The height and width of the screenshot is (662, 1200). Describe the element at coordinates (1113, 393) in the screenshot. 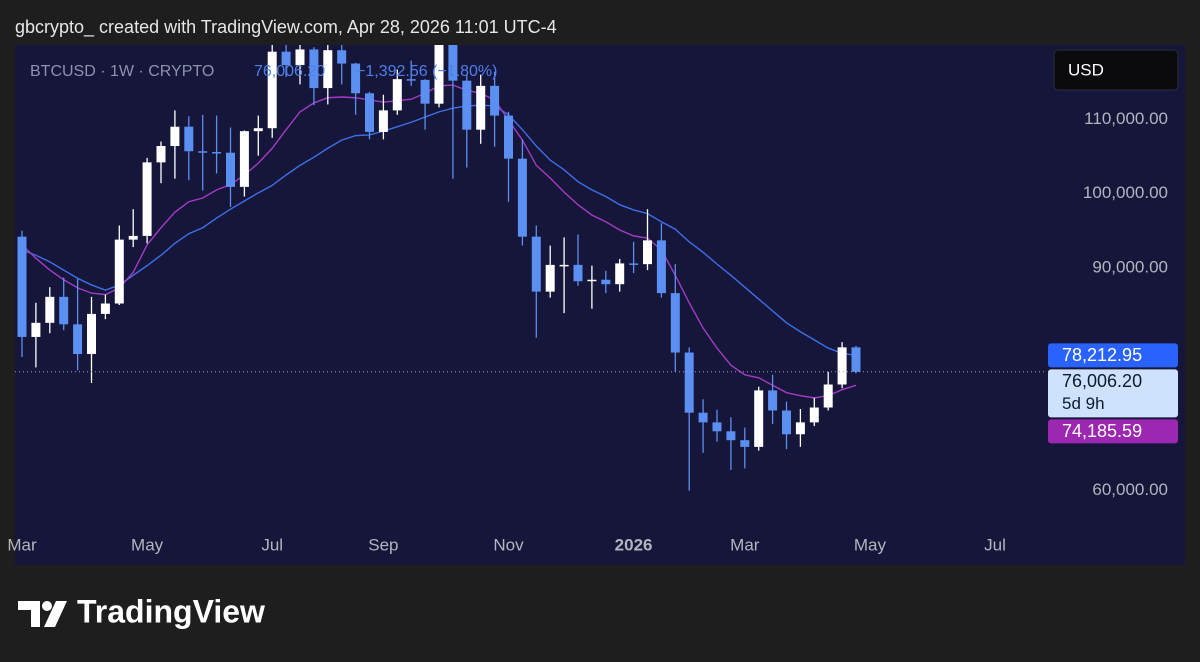

I see `last-price-tag` at that location.